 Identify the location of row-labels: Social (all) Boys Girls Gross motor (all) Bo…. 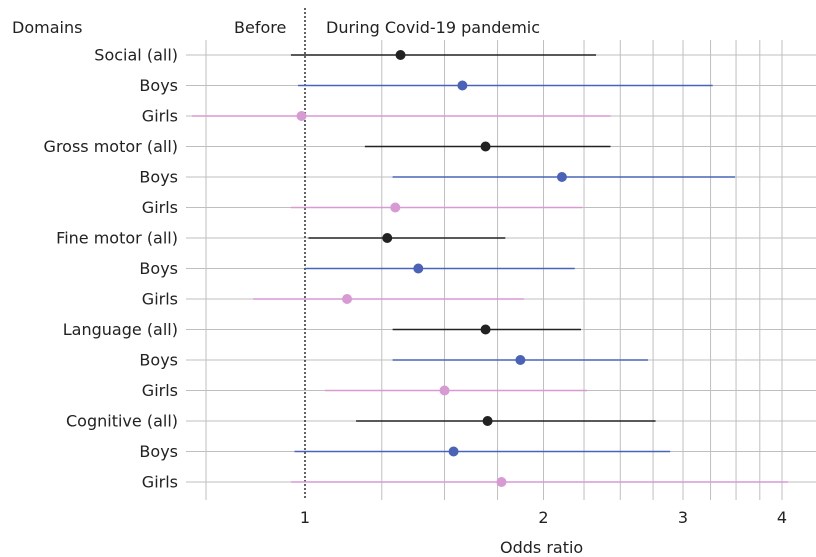
(111, 269).